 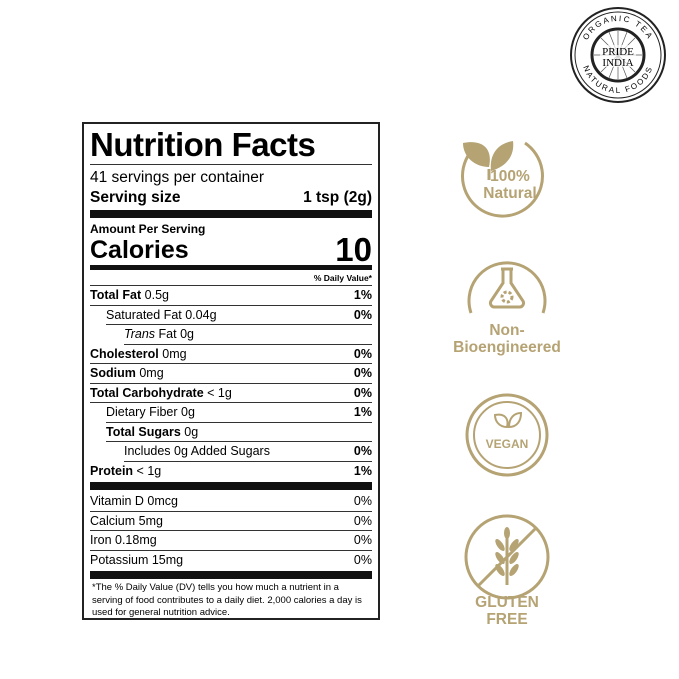 What do you see at coordinates (231, 560) in the screenshot?
I see `vitamin-row: Potassium 15mg 0%` at bounding box center [231, 560].